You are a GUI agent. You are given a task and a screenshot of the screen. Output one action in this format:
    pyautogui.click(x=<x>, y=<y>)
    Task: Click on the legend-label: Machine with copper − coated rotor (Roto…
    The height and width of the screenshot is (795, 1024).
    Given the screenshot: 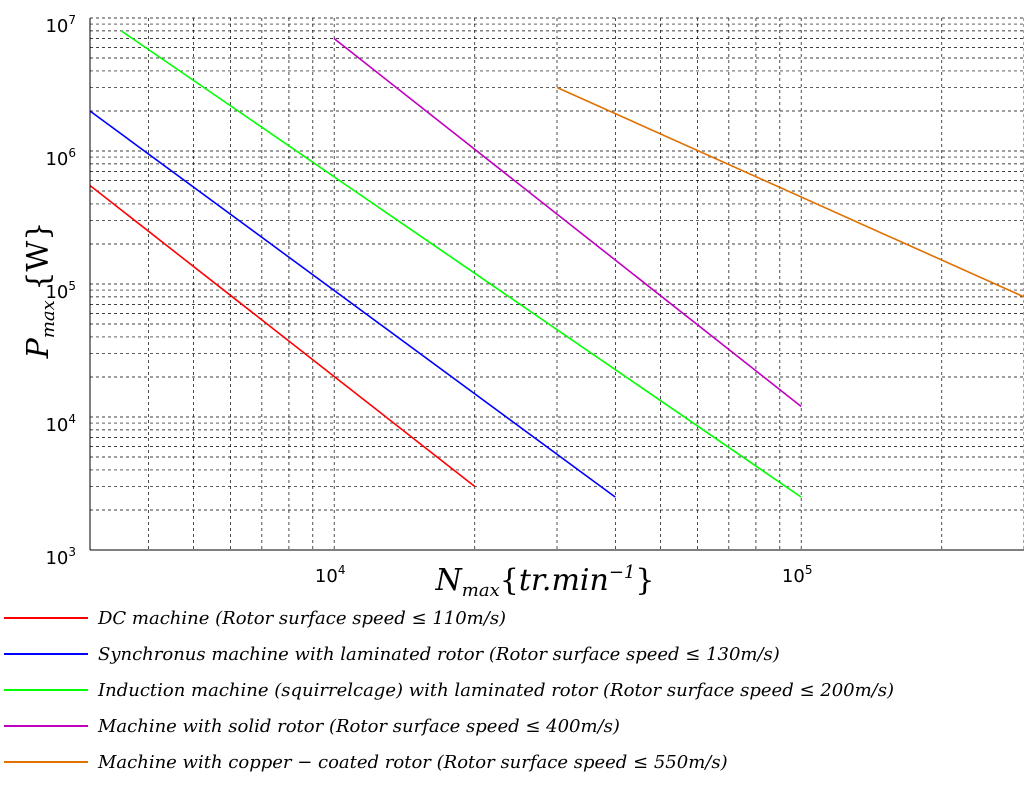 What is the action you would take?
    pyautogui.click(x=413, y=762)
    